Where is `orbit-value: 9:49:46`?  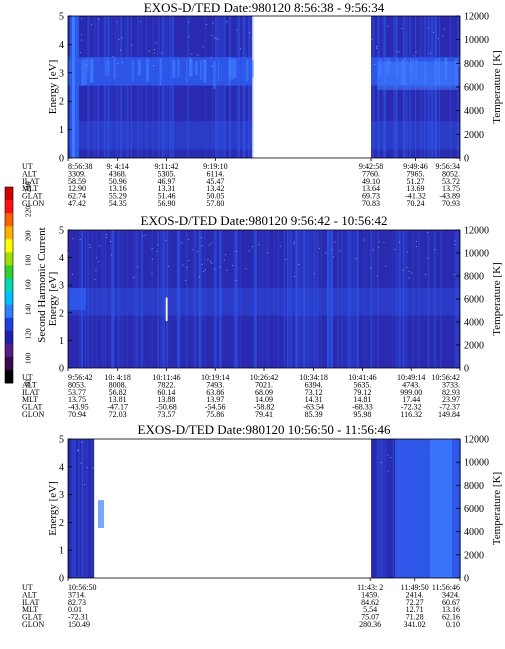 orbit-value: 9:49:46 is located at coordinates (415, 166).